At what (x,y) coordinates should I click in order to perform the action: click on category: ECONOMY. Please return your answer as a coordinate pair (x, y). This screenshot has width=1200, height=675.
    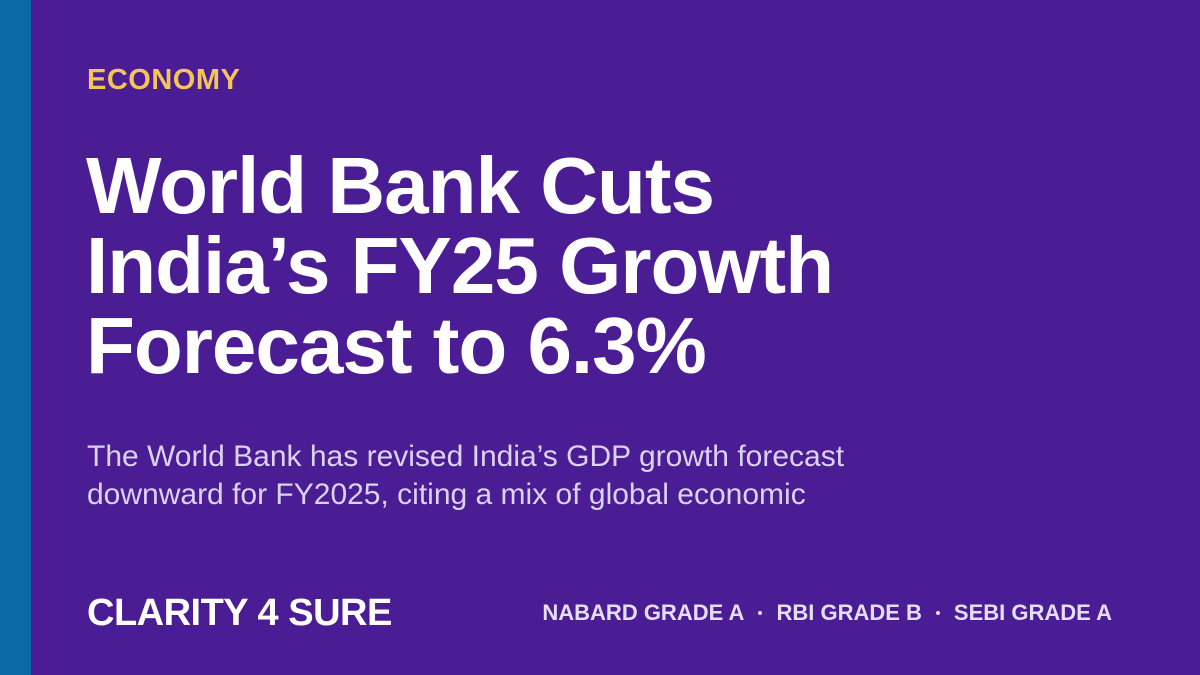
    Looking at the image, I should click on (164, 80).